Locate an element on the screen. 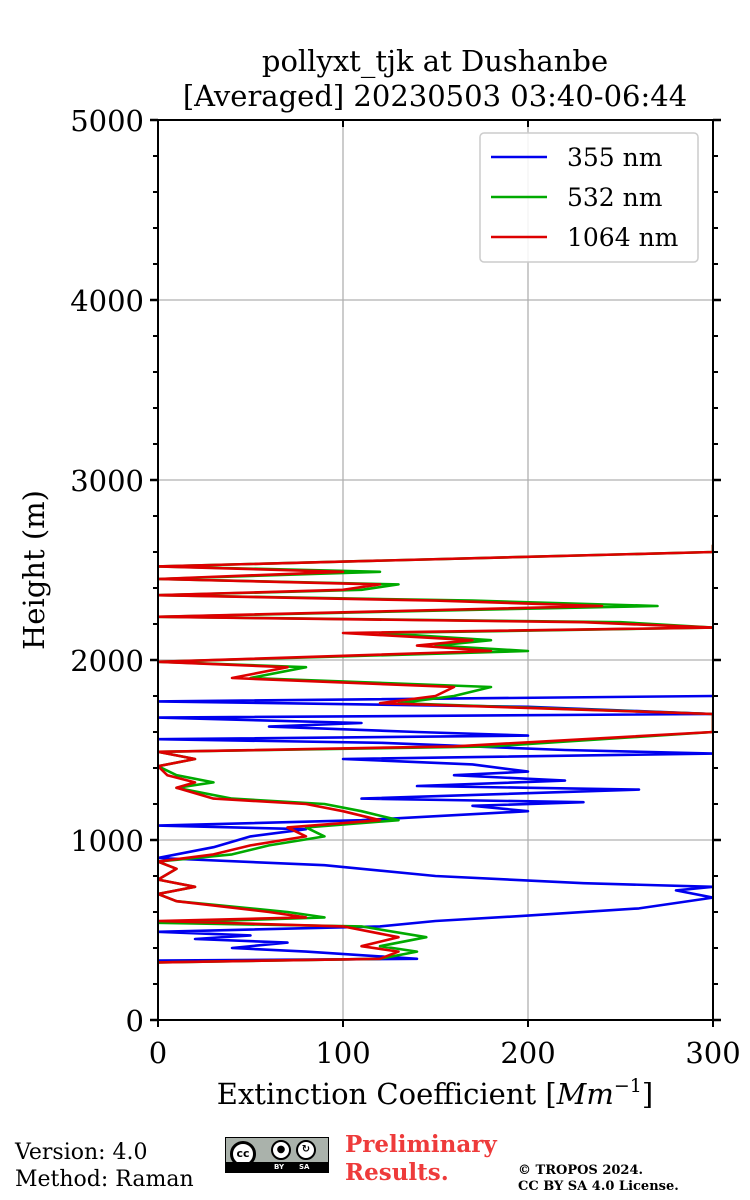 Image resolution: width=750 pixels, height=1200 pixels. chart-subtitle: [Averaged] 20230503 03:40-06:44 is located at coordinates (435, 96).